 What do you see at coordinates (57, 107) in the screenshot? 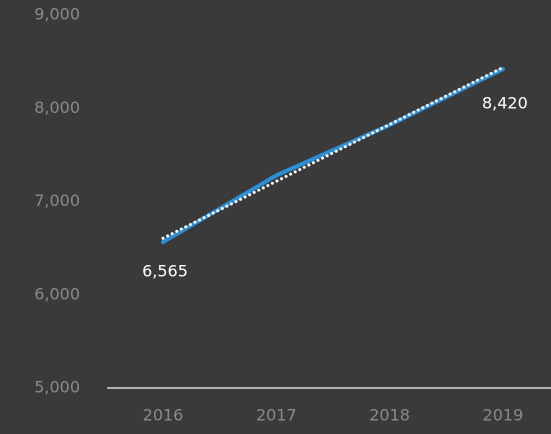
I see `y-tick-label: 8,000` at bounding box center [57, 107].